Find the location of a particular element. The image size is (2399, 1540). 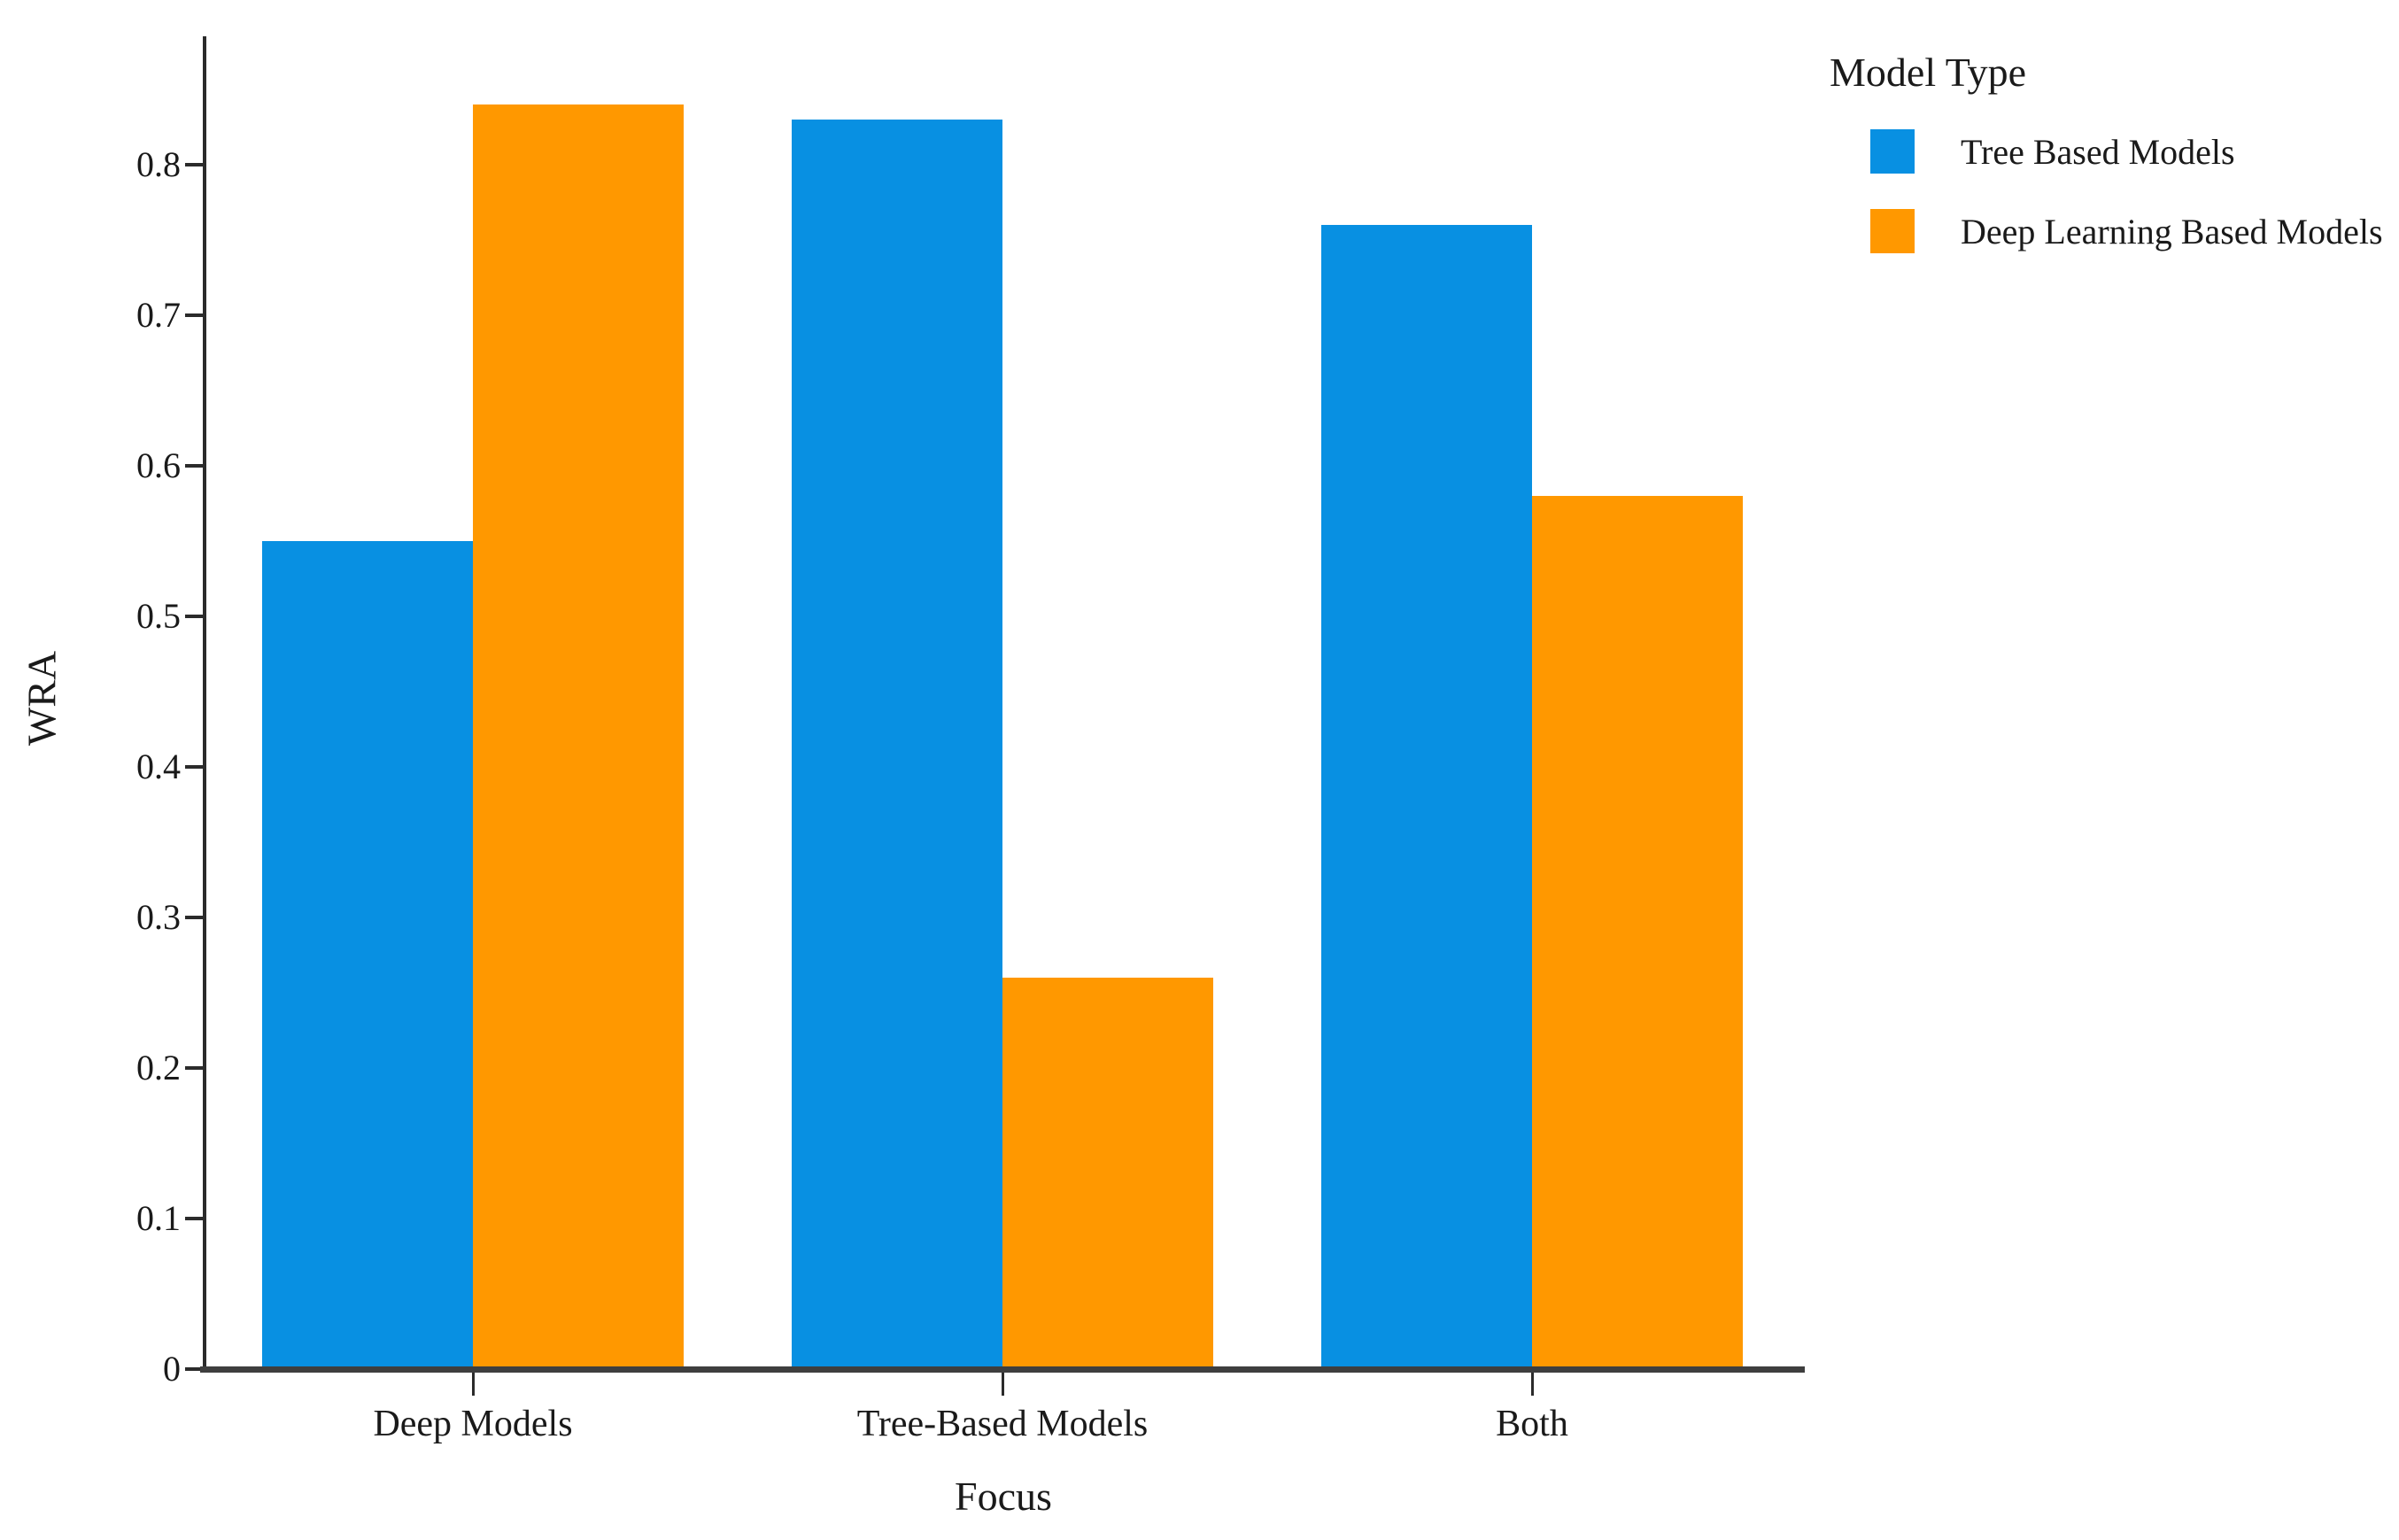

bar-deep-models-tree-based-models is located at coordinates (367, 955).